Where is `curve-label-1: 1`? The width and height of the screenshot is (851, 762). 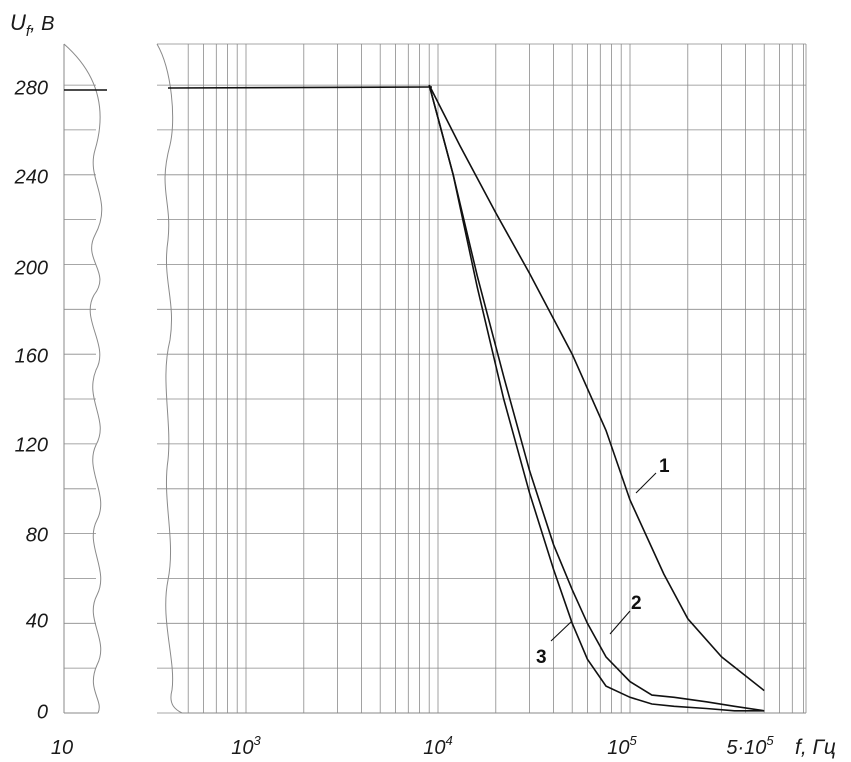
curve-label-1: 1 is located at coordinates (664, 466).